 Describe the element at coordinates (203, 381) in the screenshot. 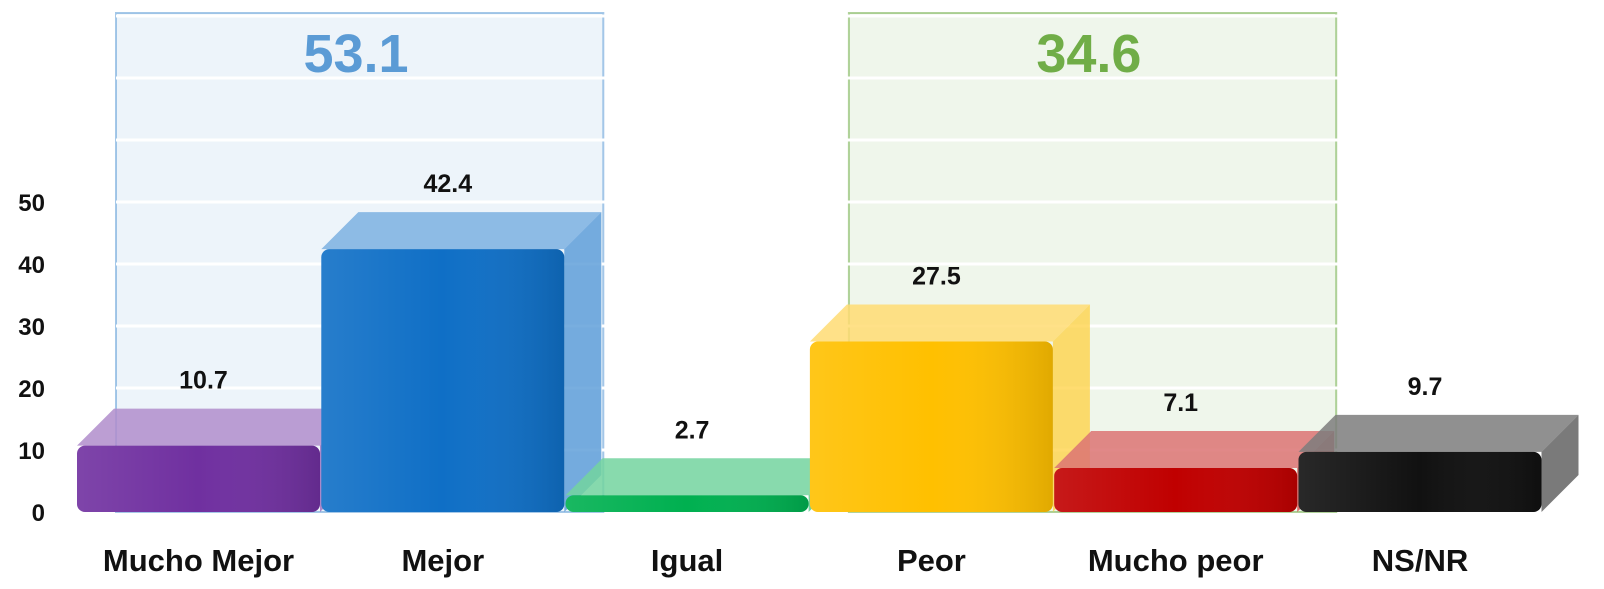

I see `value-label: 10.7` at that location.